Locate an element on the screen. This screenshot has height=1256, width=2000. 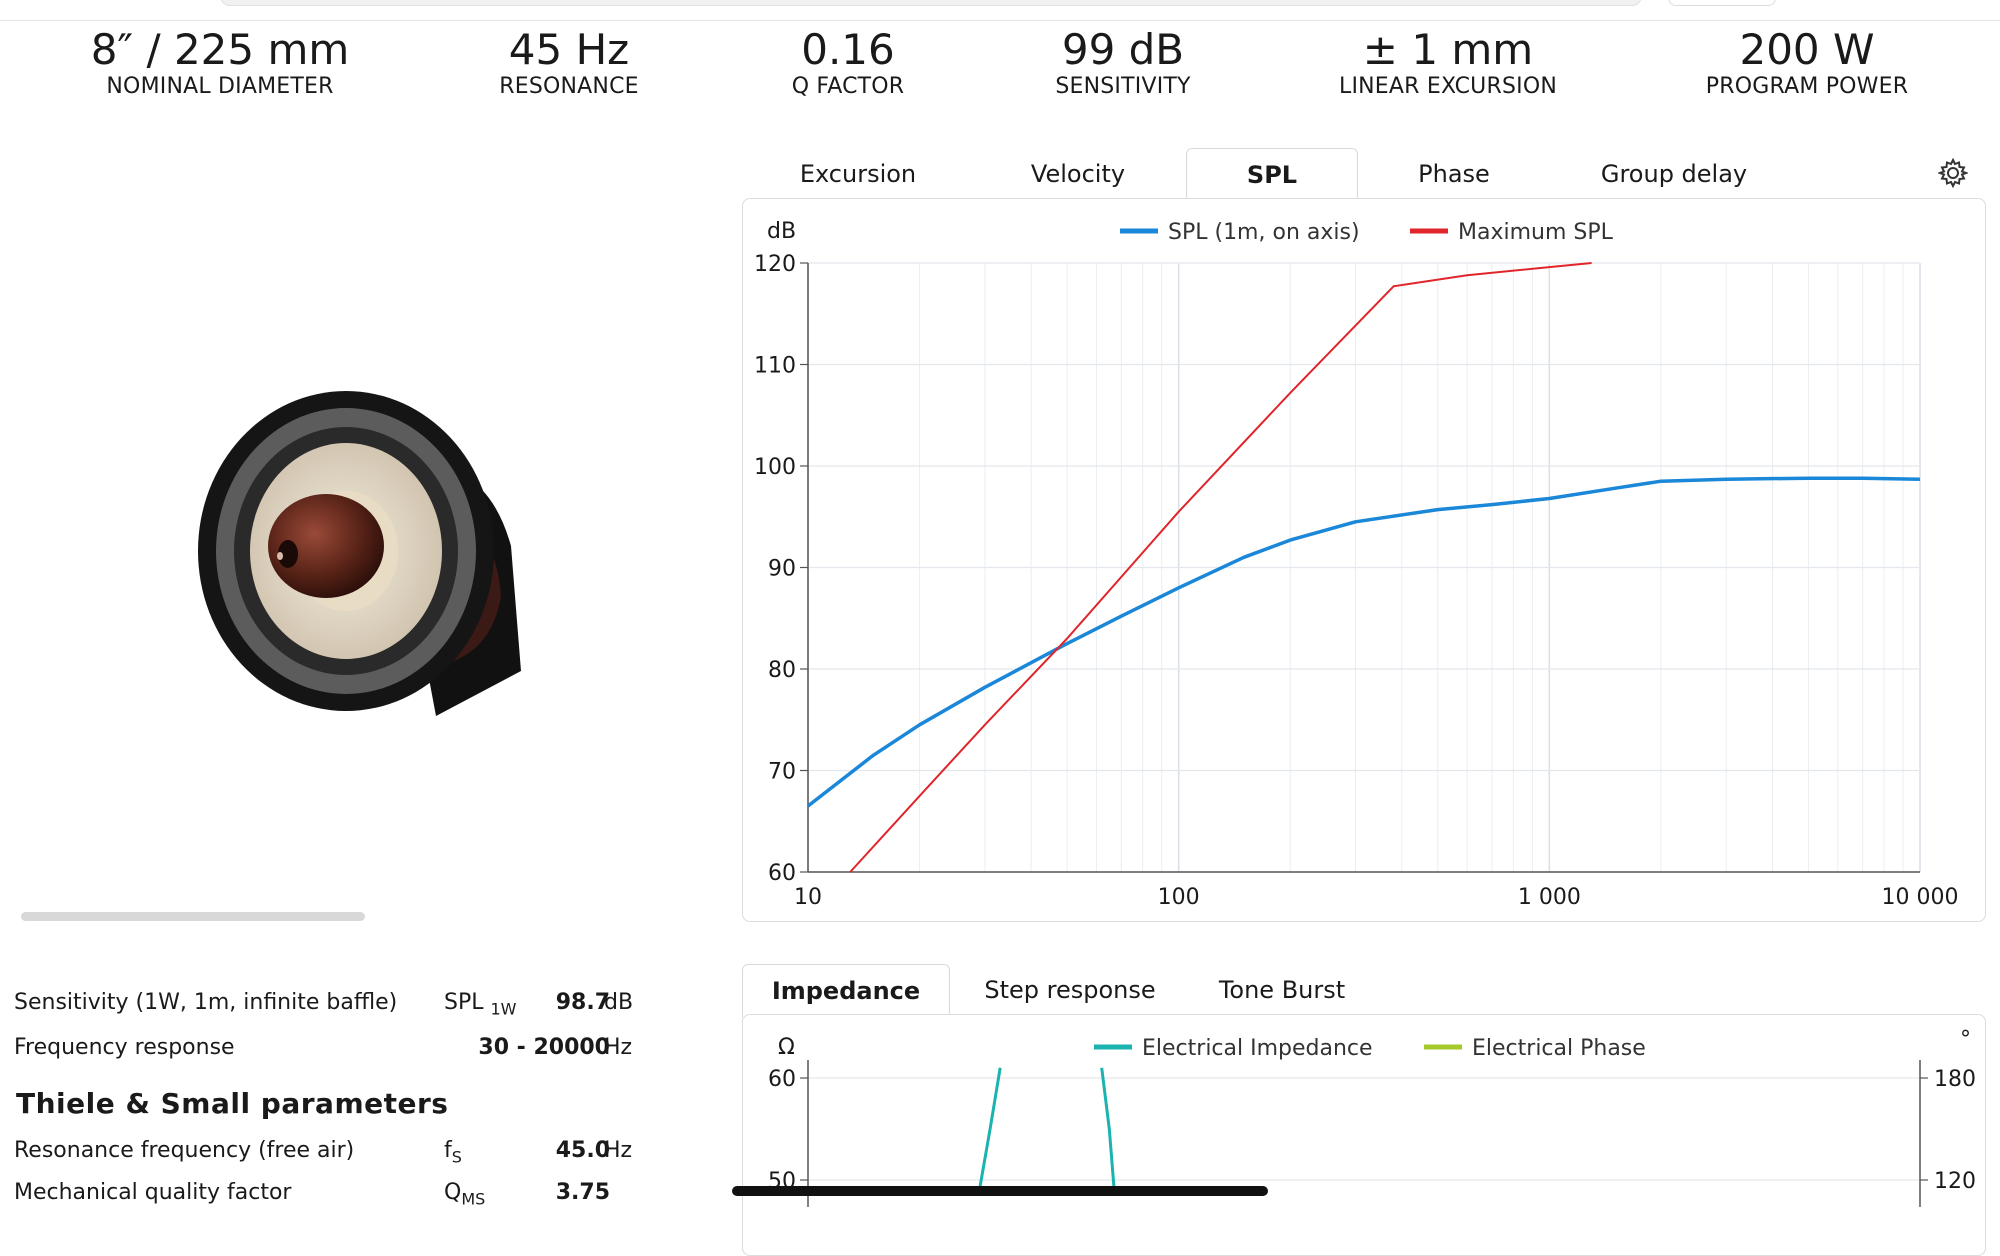
y-tick-label: 100 is located at coordinates (775, 467).